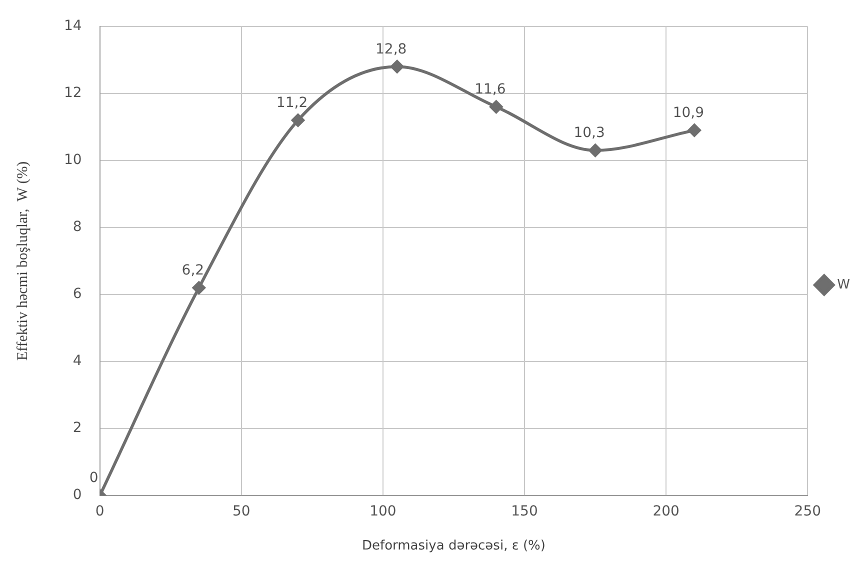 The height and width of the screenshot is (563, 865). Describe the element at coordinates (93, 478) in the screenshot. I see `data-label: 0` at that location.